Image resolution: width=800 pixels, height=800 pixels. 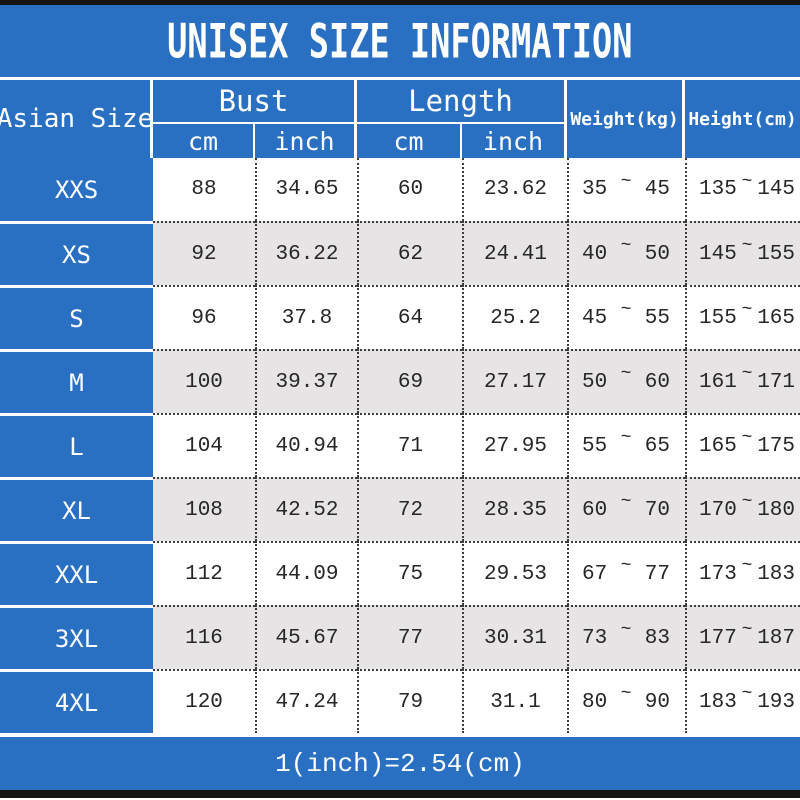 I want to click on table-row: L 104 40.94 71 27.95 55 ~65 165 ~175, so click(x=400, y=445).